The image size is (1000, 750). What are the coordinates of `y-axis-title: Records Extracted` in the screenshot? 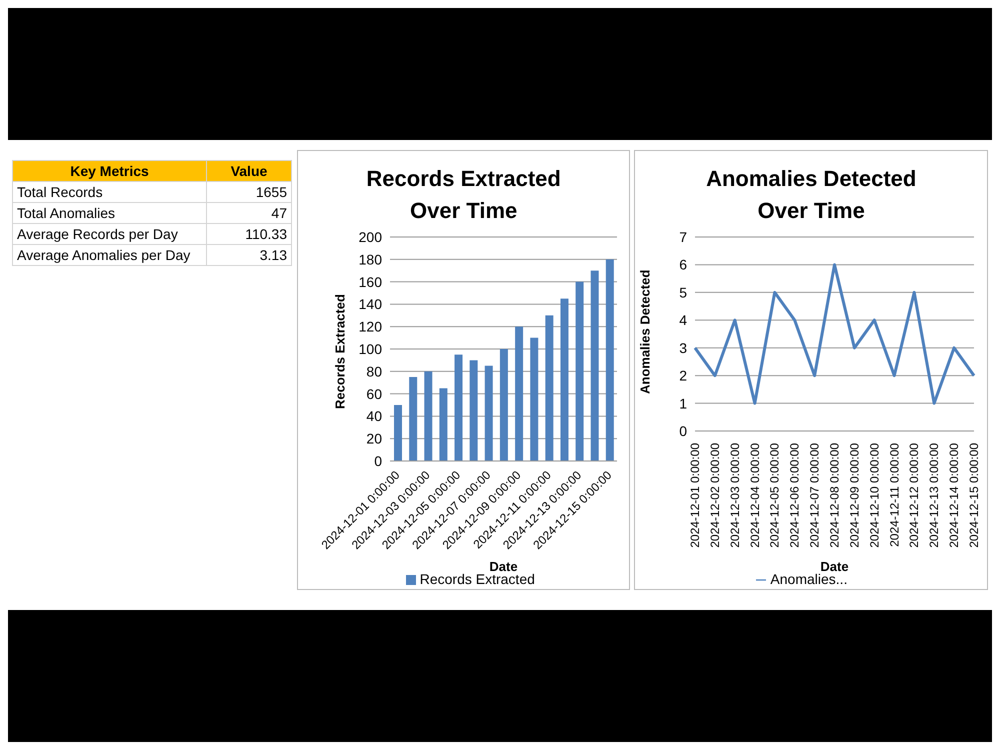 It's located at (340, 351).